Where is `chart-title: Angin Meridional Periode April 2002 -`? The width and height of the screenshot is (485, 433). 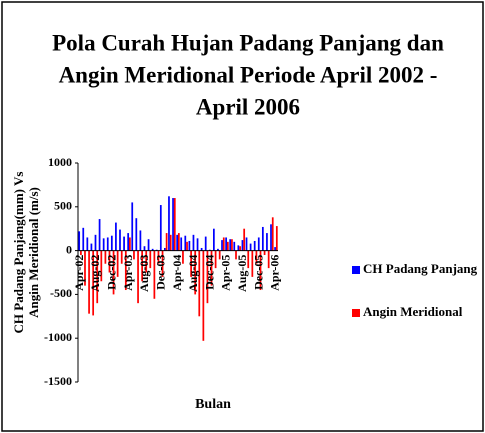 chart-title: Angin Meridional Periode April 2002 - is located at coordinates (248, 74).